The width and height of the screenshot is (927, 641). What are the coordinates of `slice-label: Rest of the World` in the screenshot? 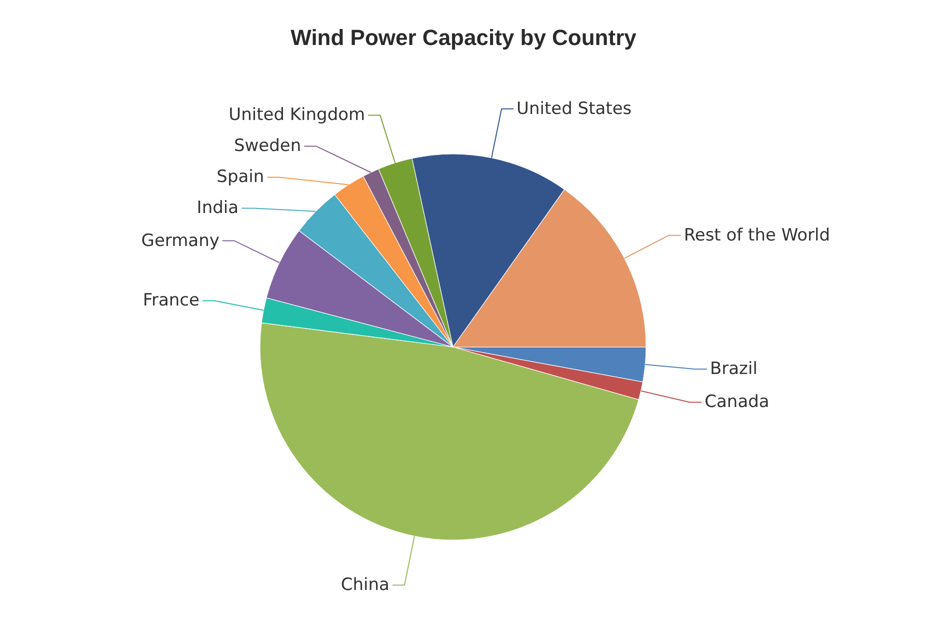 It's located at (757, 235).